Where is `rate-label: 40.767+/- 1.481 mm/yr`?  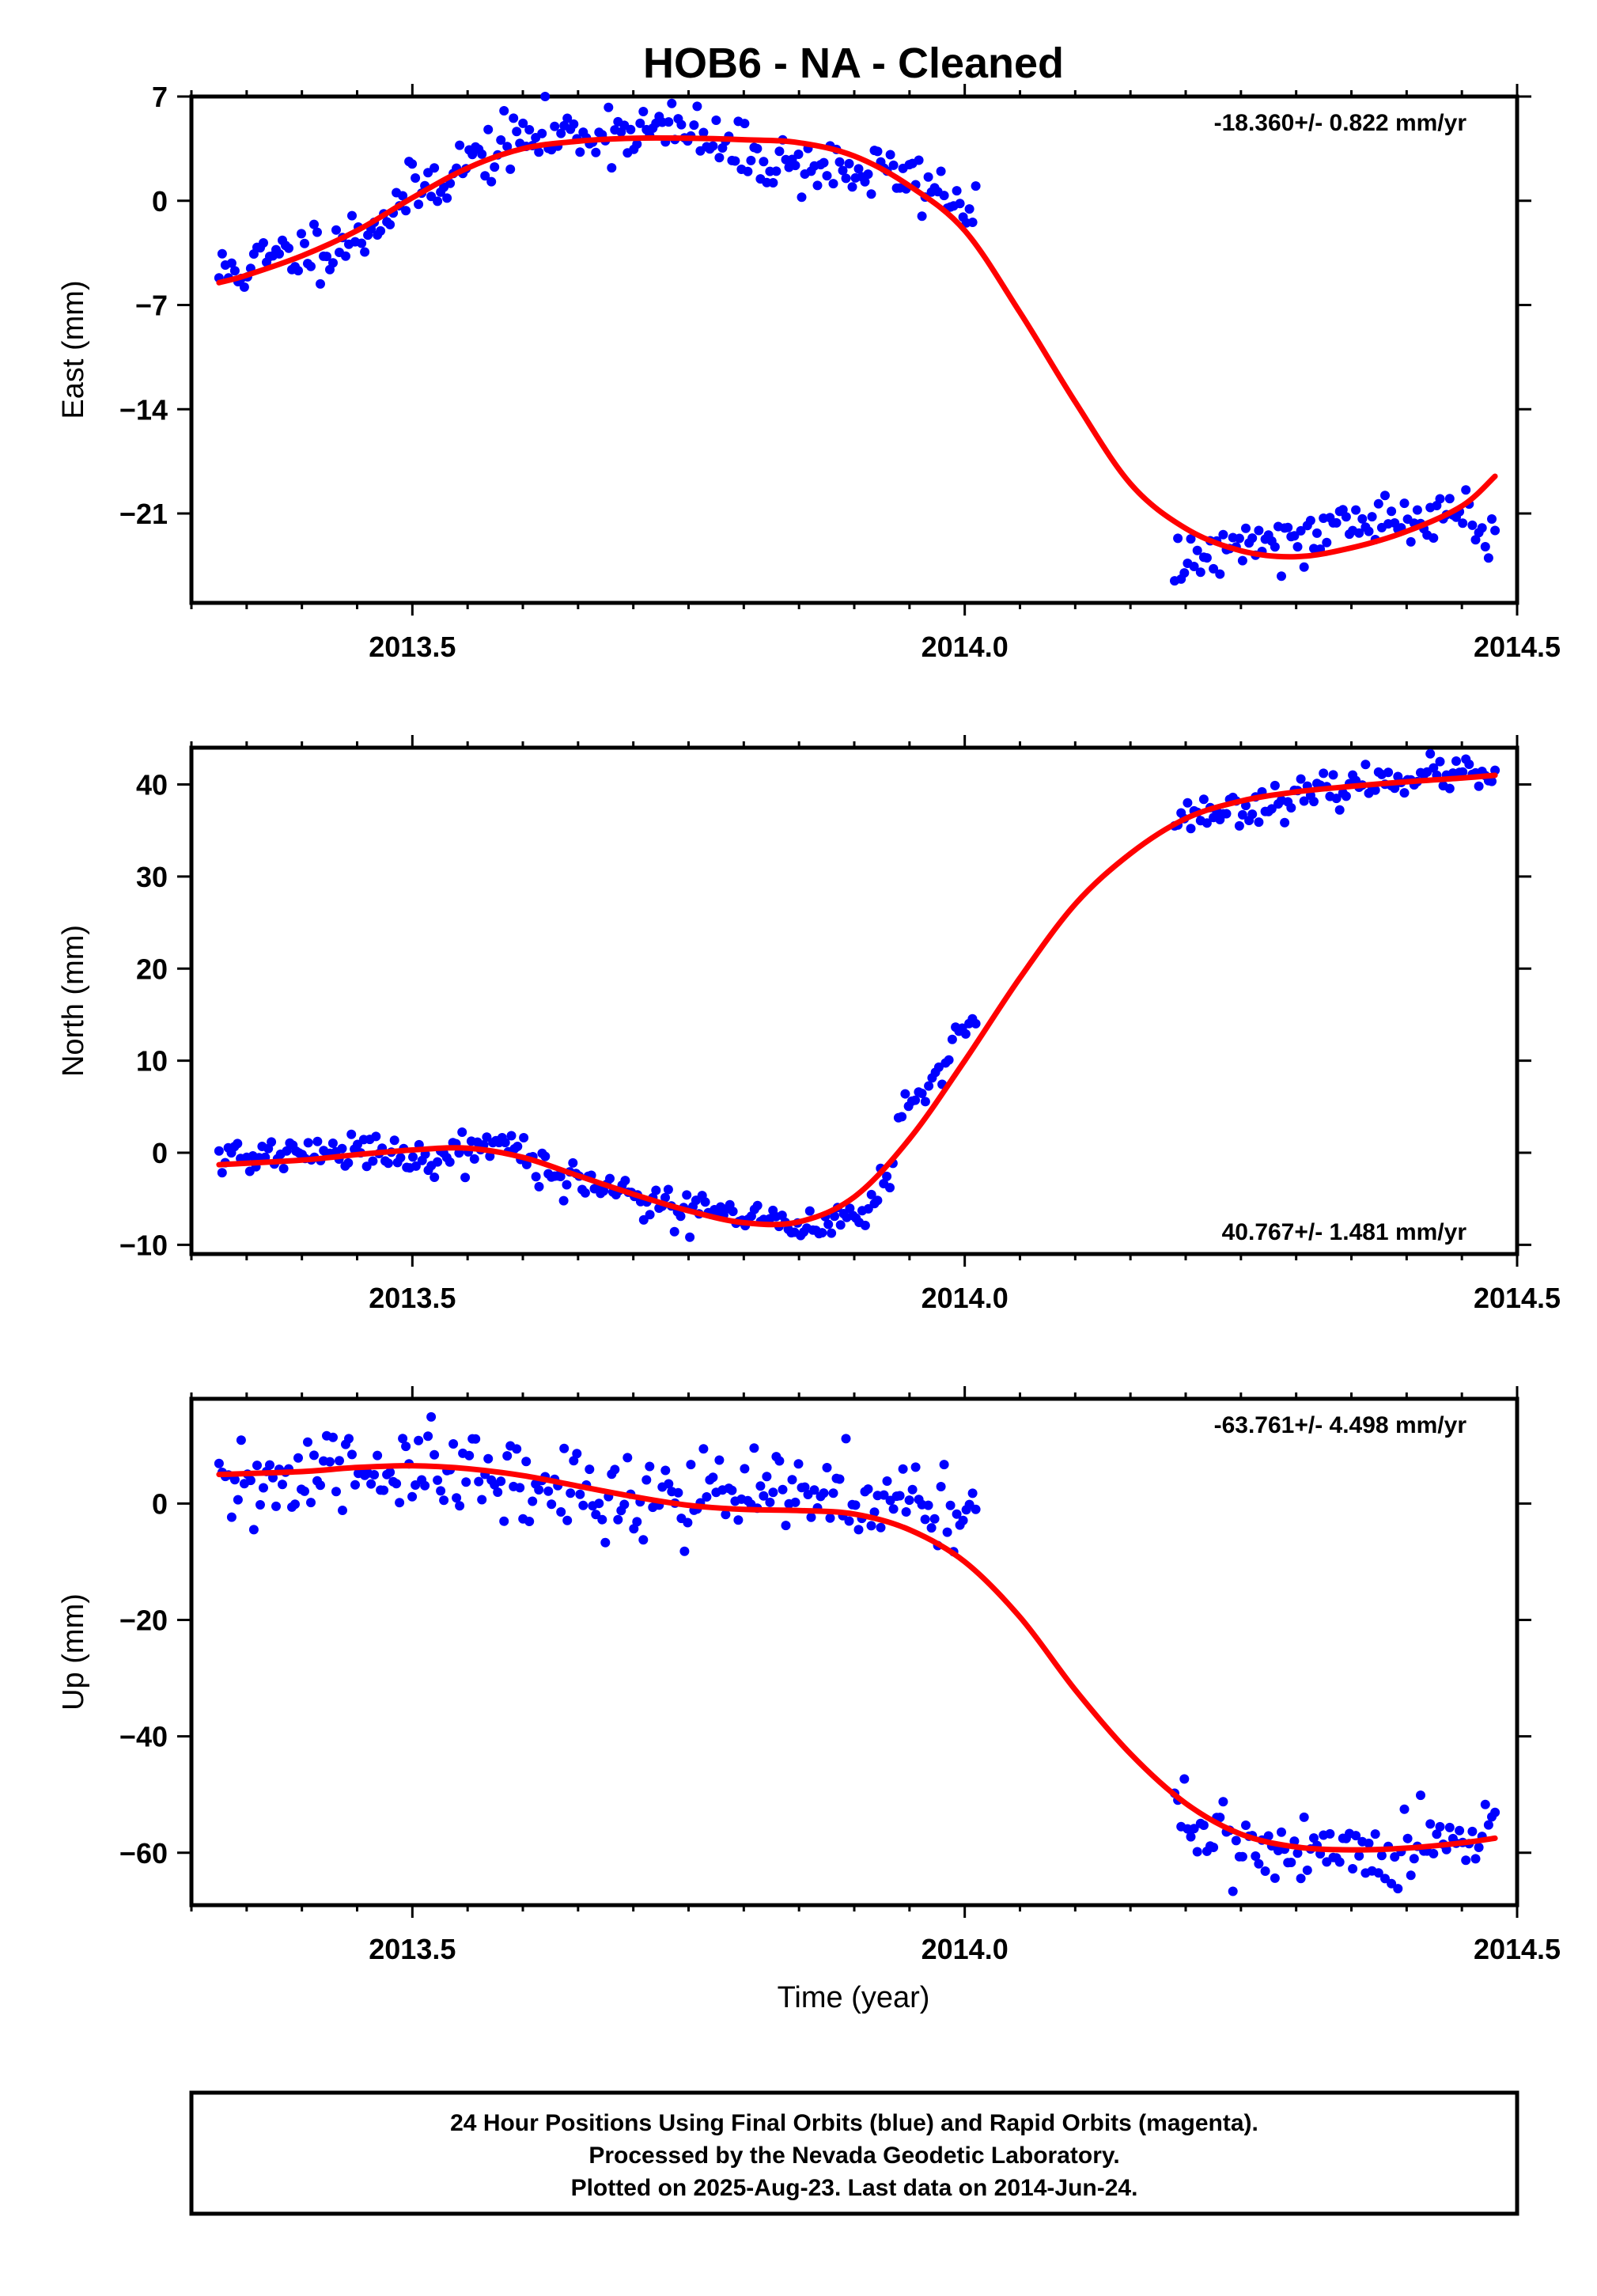 rate-label: 40.767+/- 1.481 mm/yr is located at coordinates (1344, 1232).